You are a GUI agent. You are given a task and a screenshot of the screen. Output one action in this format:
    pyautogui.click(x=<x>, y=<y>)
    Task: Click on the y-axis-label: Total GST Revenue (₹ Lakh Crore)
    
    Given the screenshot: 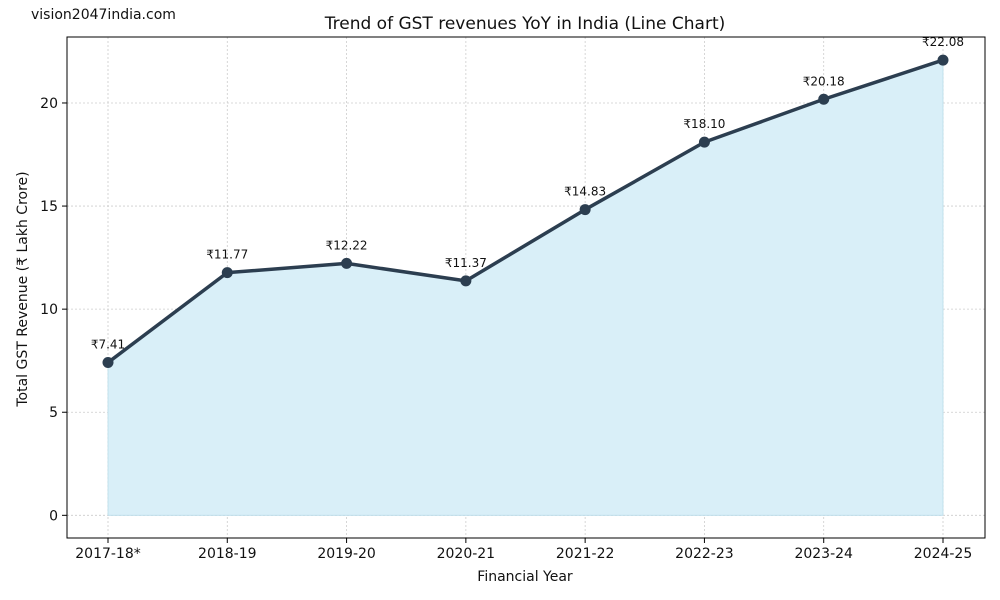 What is the action you would take?
    pyautogui.click(x=23, y=289)
    